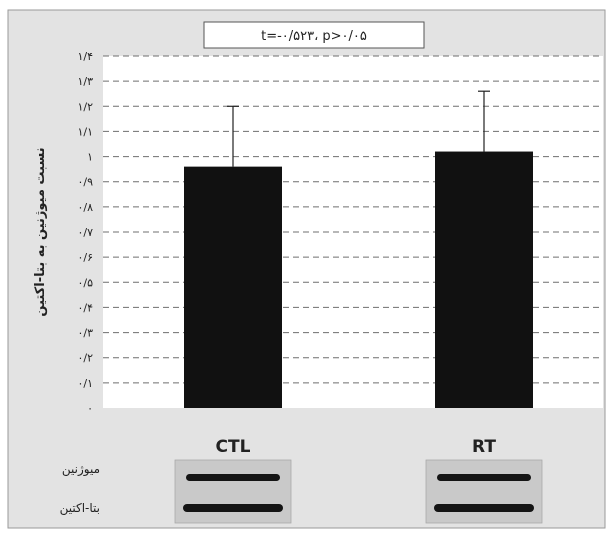 Image resolution: width=611 pixels, height=533 pixels. Describe the element at coordinates (233, 508) in the screenshot. I see `band-beta-actin-ctl` at that location.